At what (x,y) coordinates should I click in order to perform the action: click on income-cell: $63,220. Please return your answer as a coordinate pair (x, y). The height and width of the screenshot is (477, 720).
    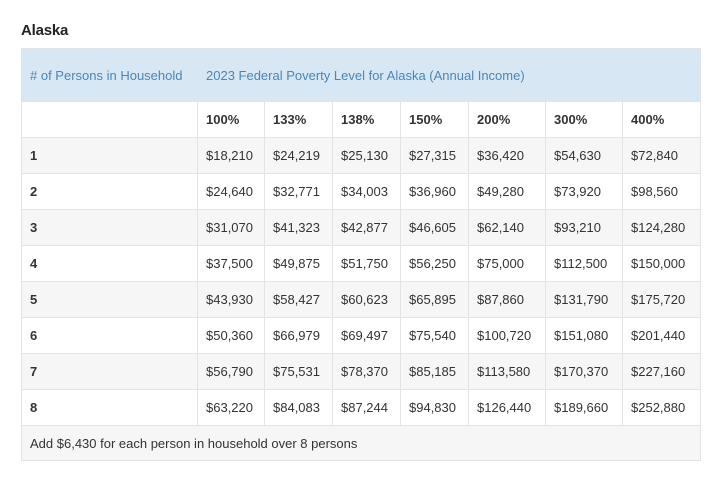
    Looking at the image, I should click on (231, 407).